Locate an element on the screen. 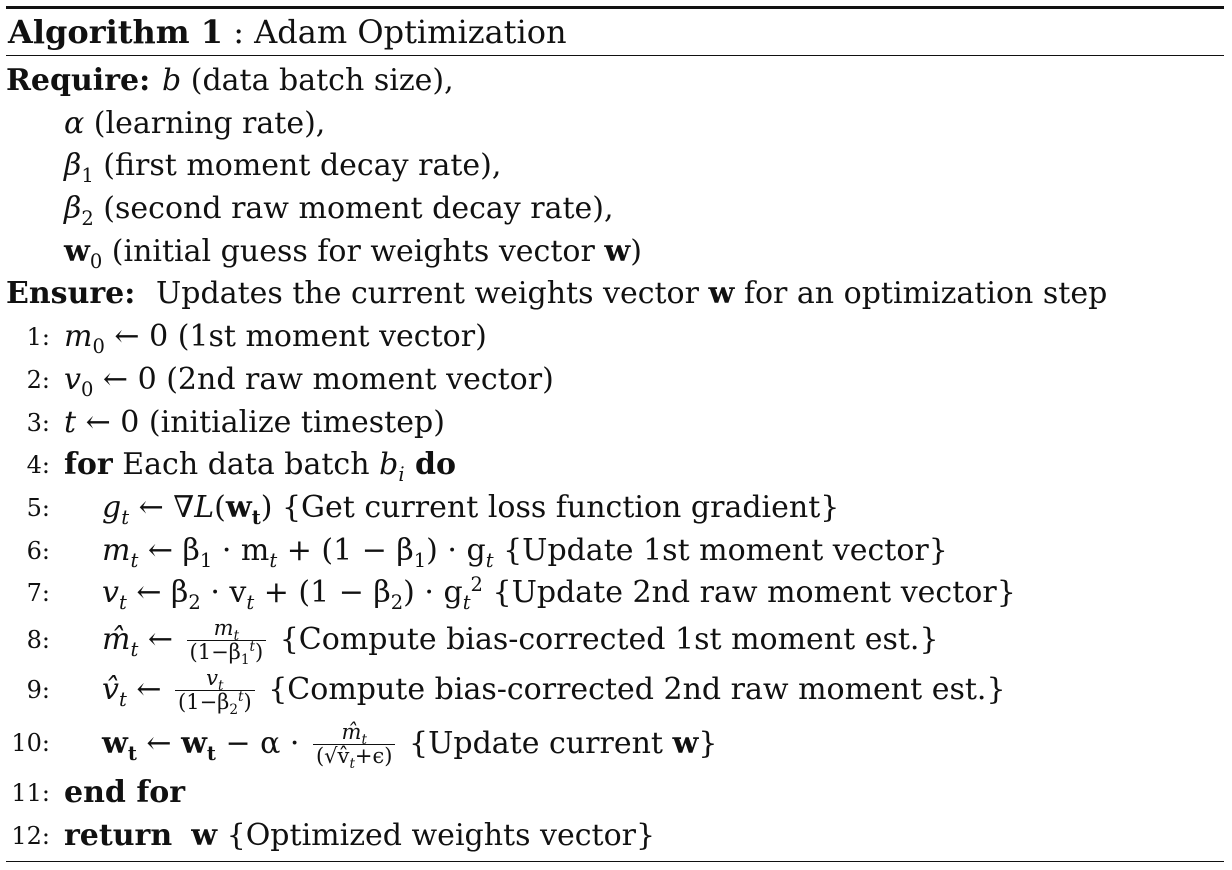 The image size is (1232, 870). line-content: end for is located at coordinates (124, 793).